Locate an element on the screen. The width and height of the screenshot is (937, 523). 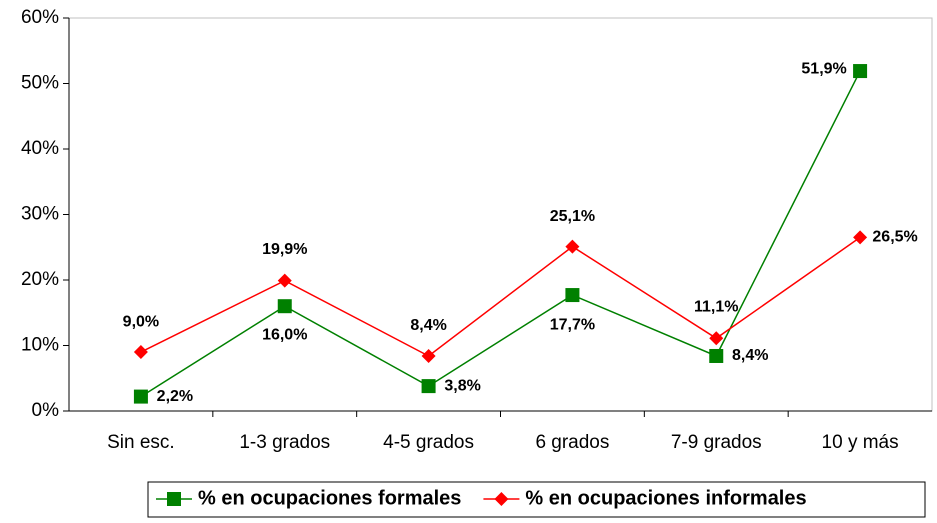
x-tick-label: 10 y más is located at coordinates (860, 442).